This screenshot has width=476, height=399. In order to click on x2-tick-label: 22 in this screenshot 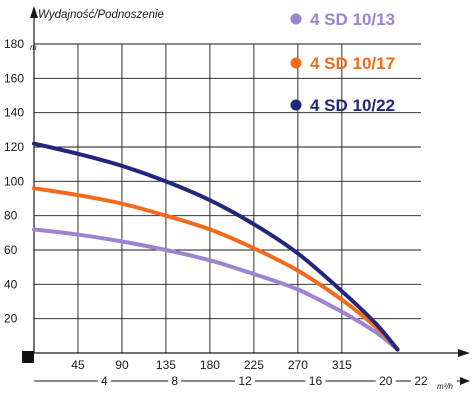, I will do `click(421, 381)`.